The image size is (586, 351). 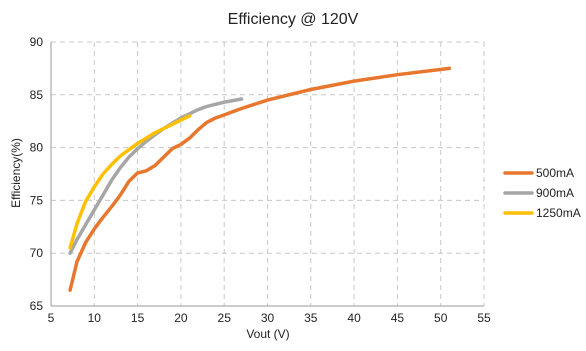 What do you see at coordinates (484, 318) in the screenshot?
I see `x-tick-label: 55` at bounding box center [484, 318].